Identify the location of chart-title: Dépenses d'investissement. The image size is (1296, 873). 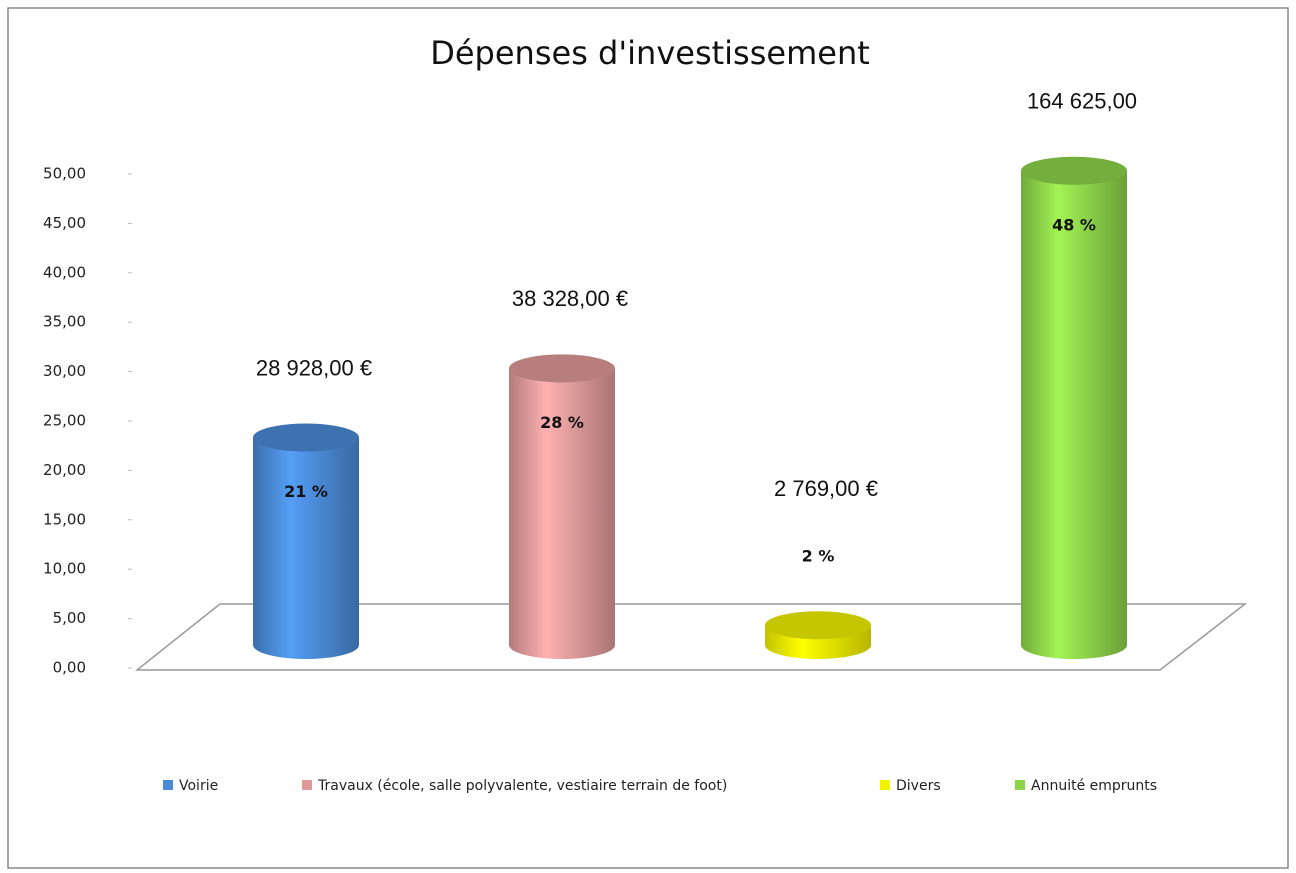
(650, 53).